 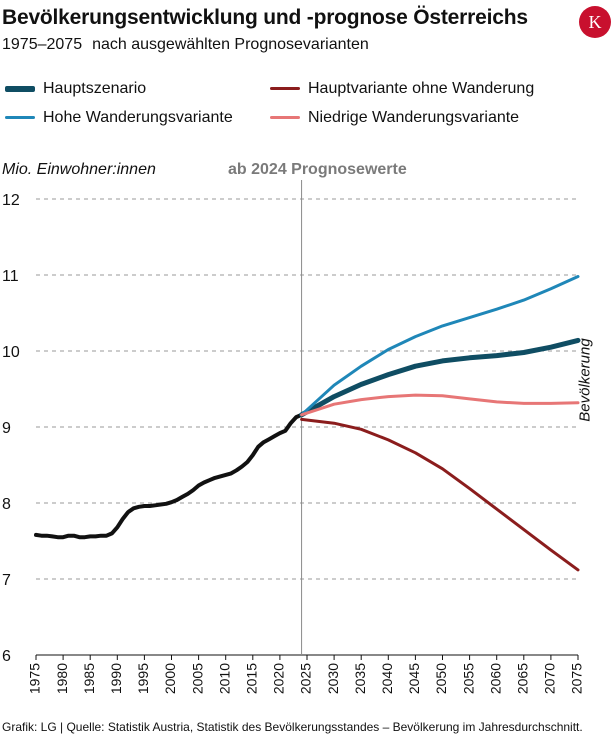 I want to click on series-line-historisch, so click(x=169, y=476).